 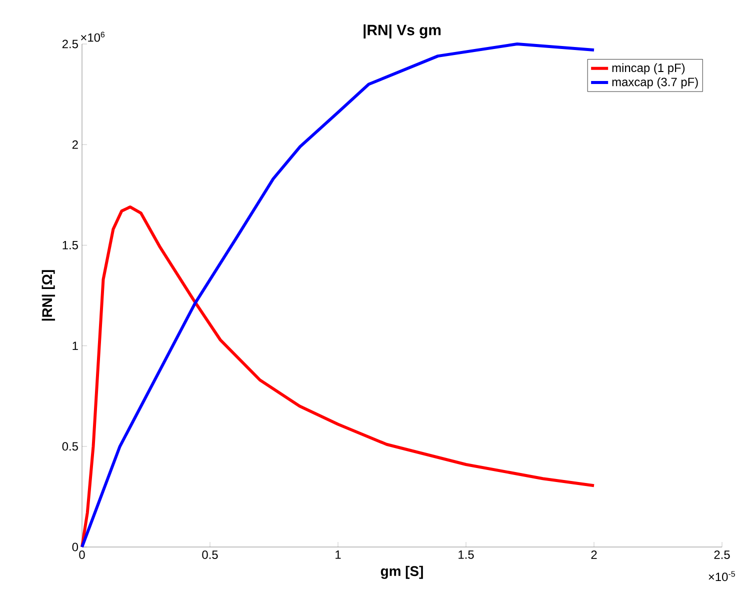 What do you see at coordinates (648, 68) in the screenshot?
I see `legend-label: mincap (1 pF)` at bounding box center [648, 68].